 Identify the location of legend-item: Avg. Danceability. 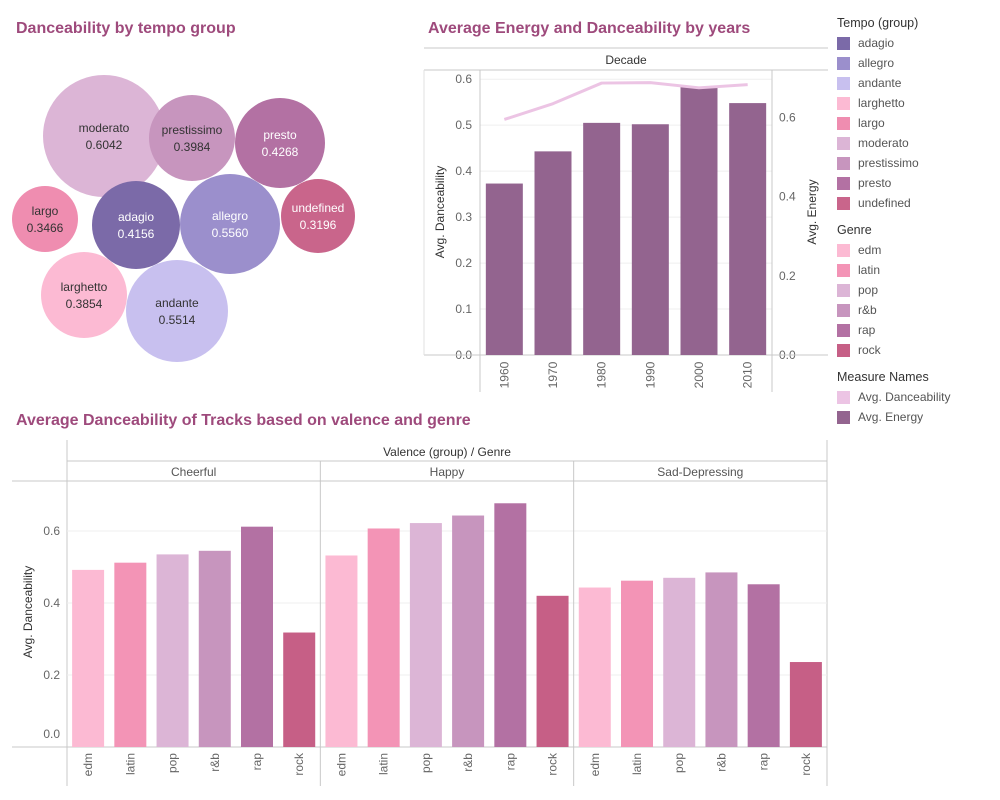
(917, 397).